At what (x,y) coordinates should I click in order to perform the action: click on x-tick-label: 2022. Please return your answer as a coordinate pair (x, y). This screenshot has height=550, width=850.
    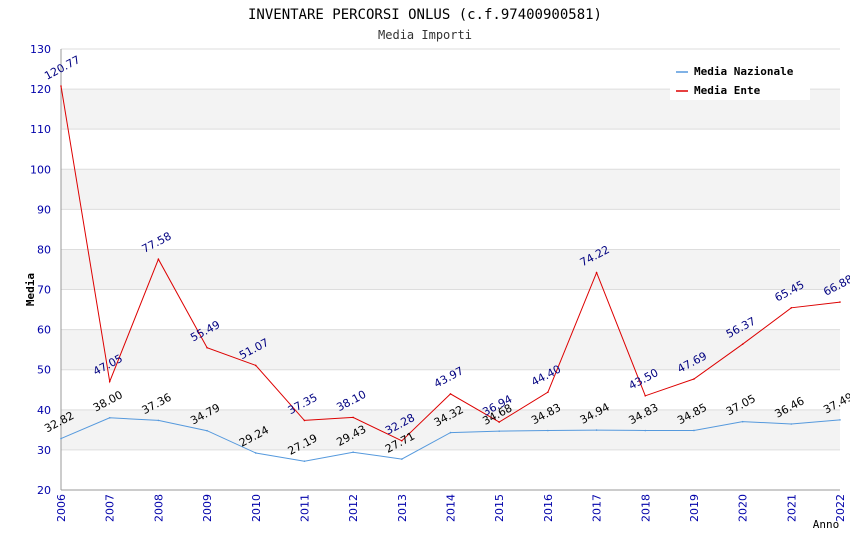
    Looking at the image, I should click on (840, 508).